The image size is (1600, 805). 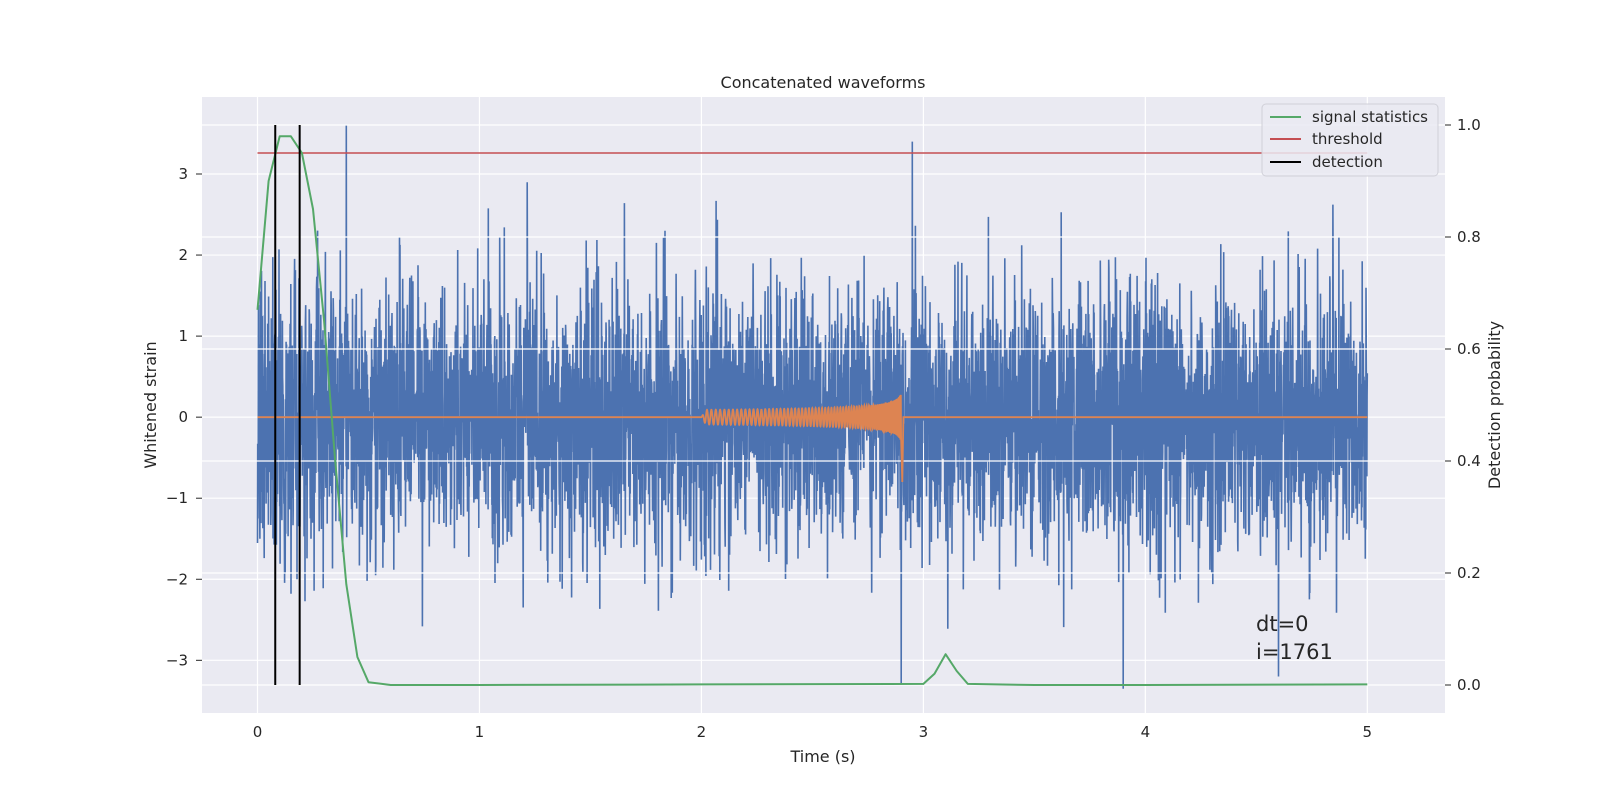 I want to click on y-right-tick-label: 0.4, so click(x=1469, y=461).